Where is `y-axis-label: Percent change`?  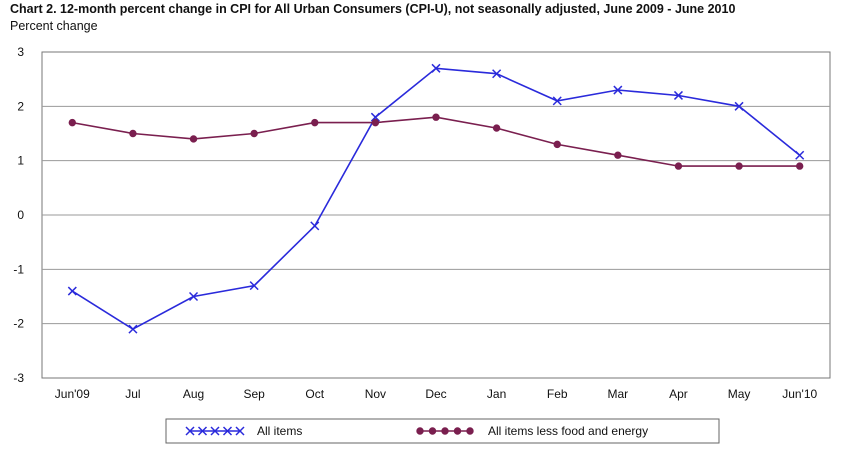 y-axis-label: Percent change is located at coordinates (54, 26).